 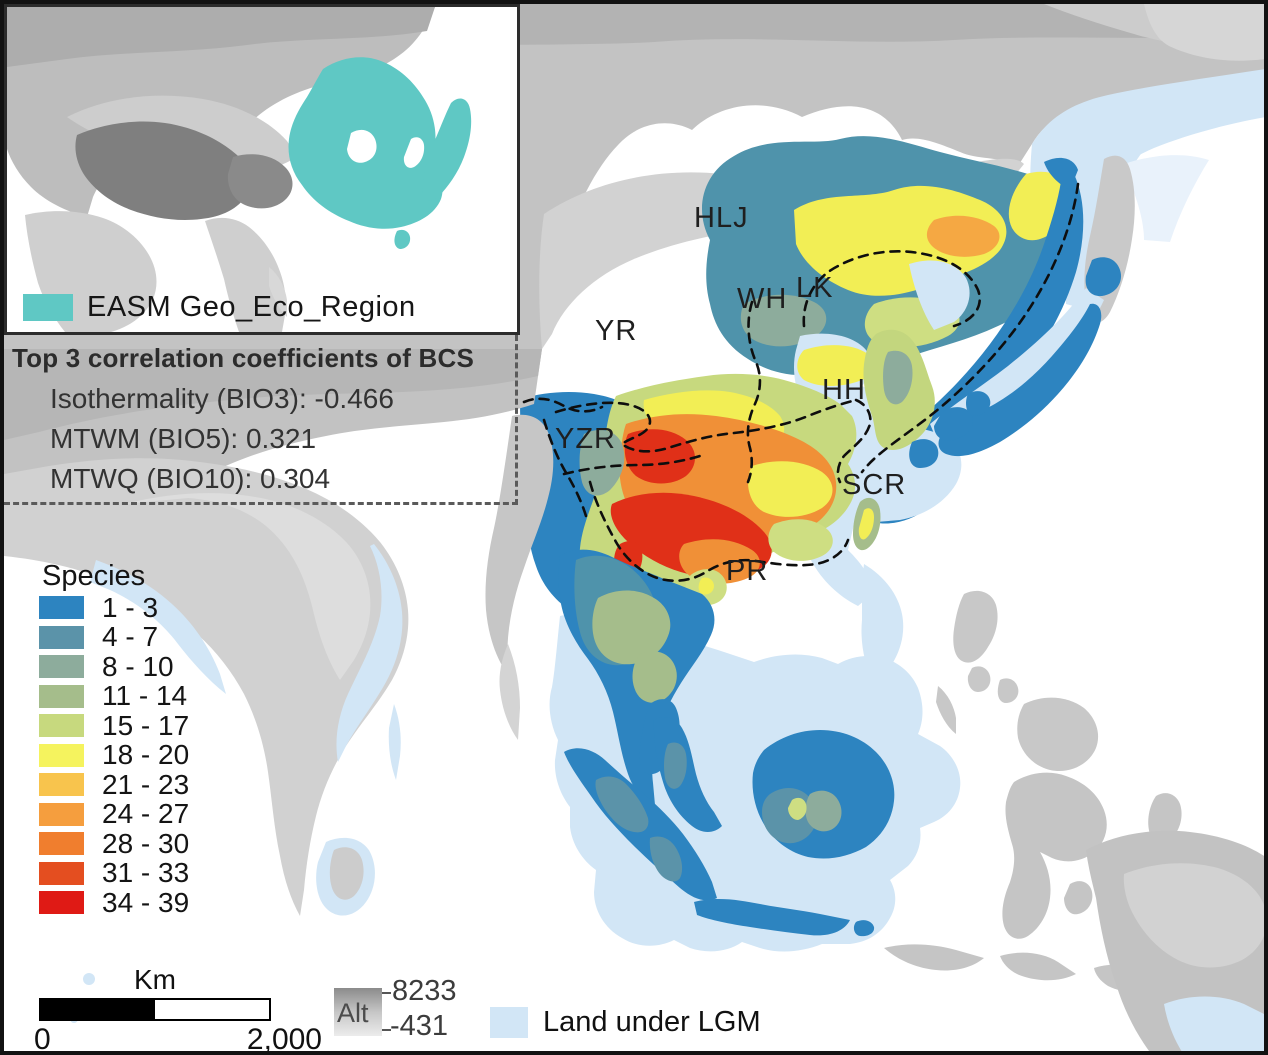 I want to click on scale-bar: Km 0 2,000, so click(x=178, y=1009).